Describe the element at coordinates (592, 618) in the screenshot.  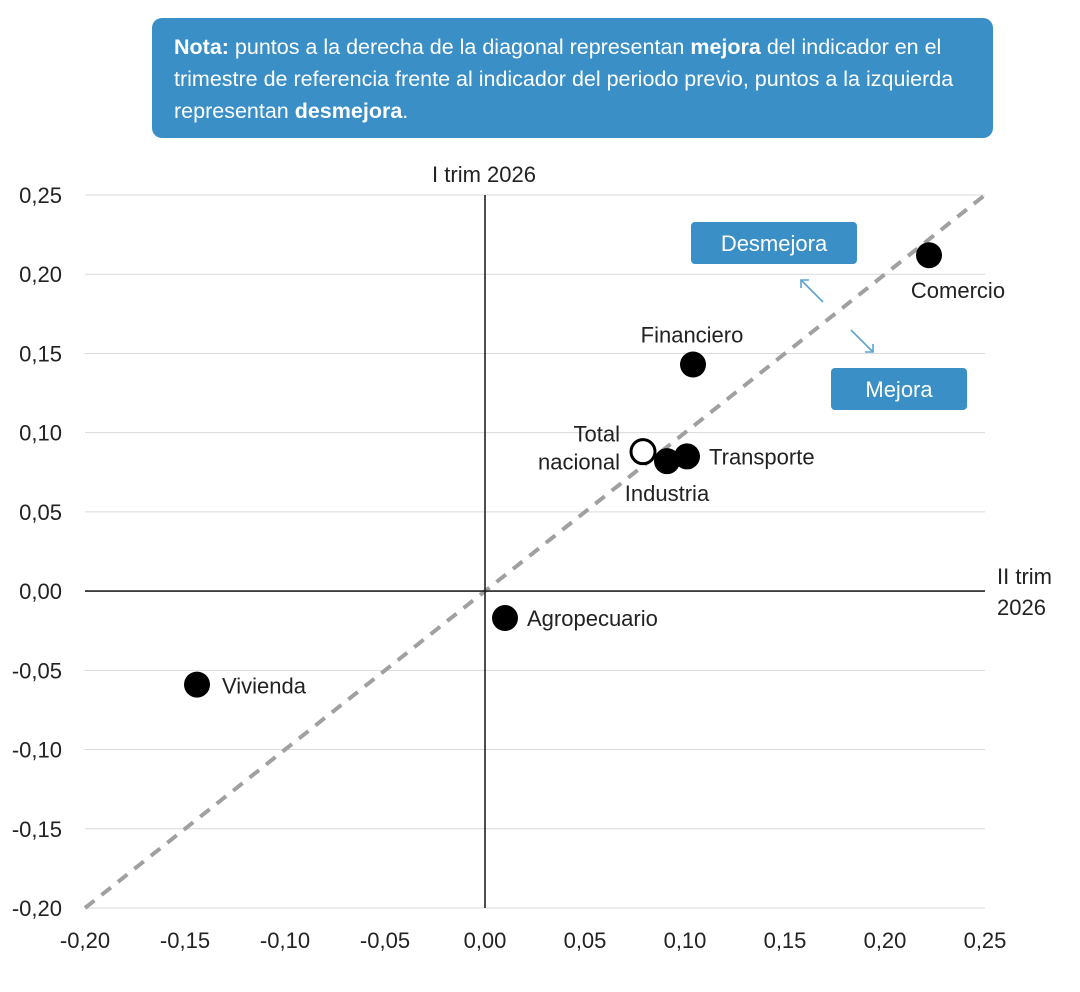
I see `point-label-agropecuario: Agropecuario` at that location.